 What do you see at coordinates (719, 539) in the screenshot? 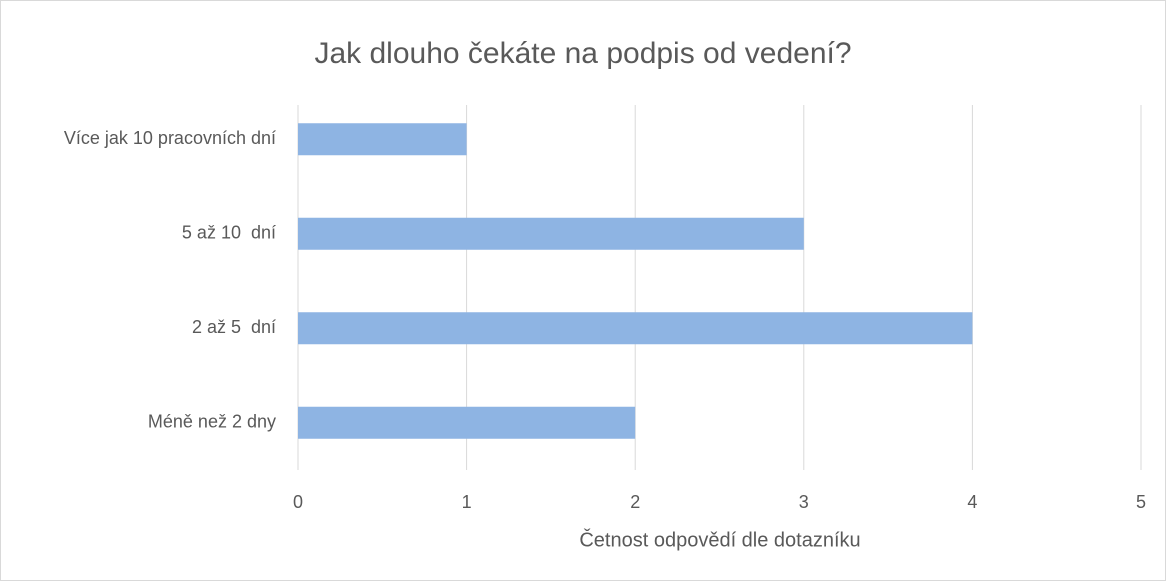
I see `x-axis-title: Četnost odpovědí dle dotazníku` at bounding box center [719, 539].